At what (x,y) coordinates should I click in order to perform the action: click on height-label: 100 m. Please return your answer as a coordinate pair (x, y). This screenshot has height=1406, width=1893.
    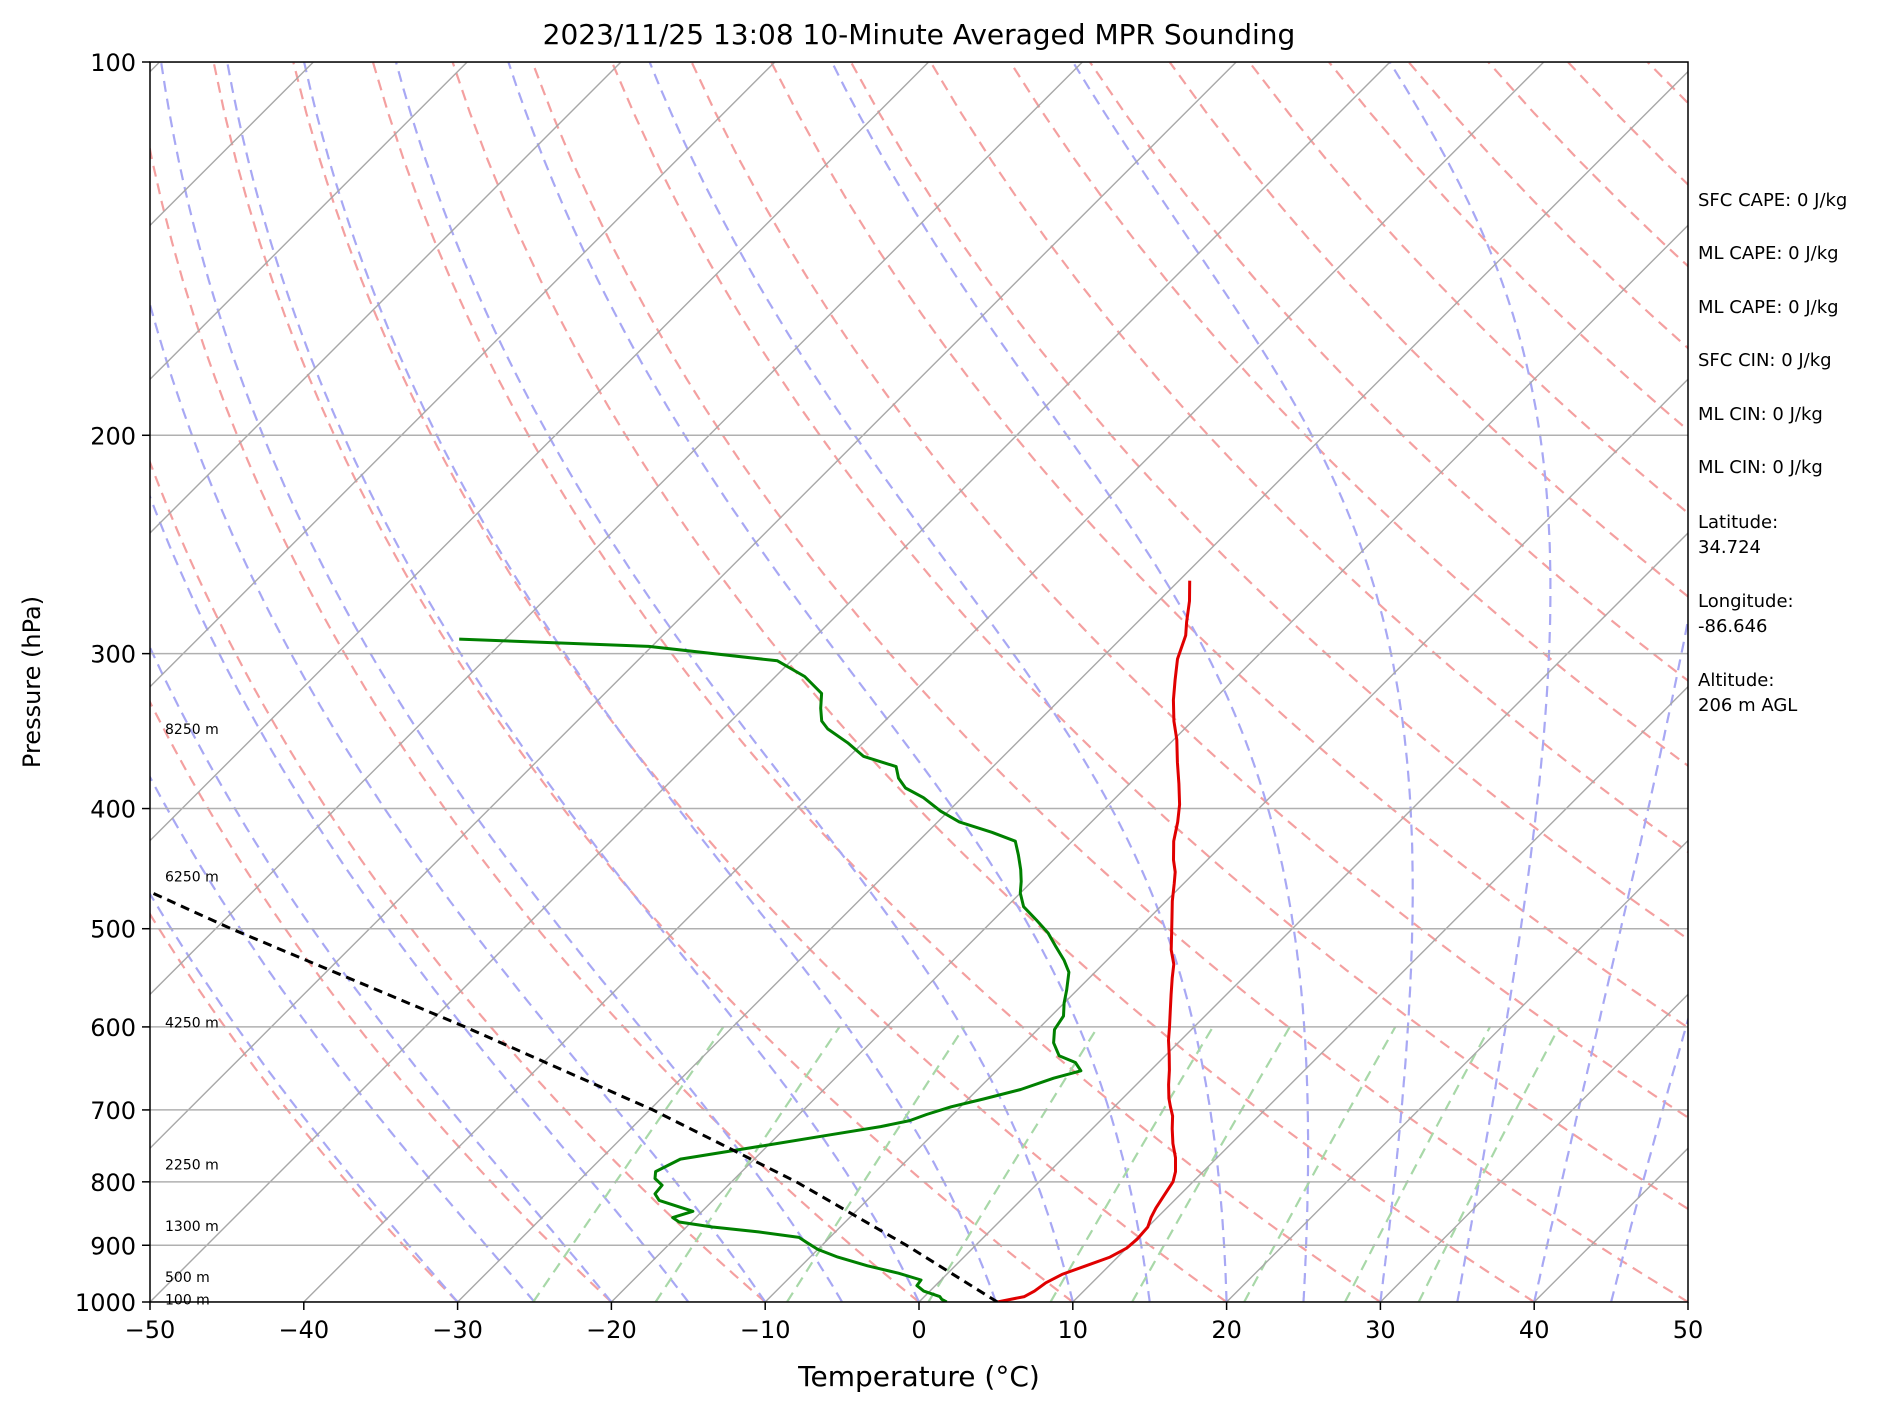
    Looking at the image, I should click on (187, 1300).